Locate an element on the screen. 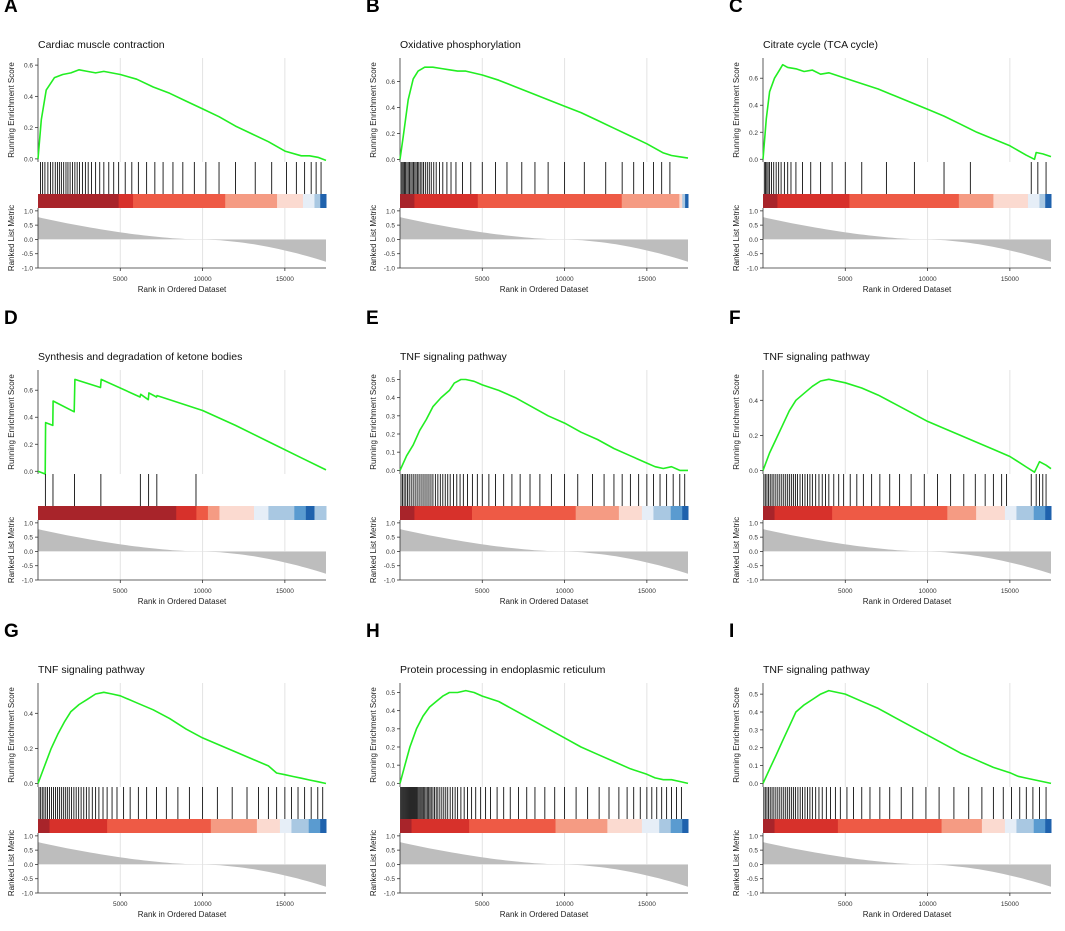 This screenshot has height=931, width=1065. panel-letter: E is located at coordinates (372, 318).